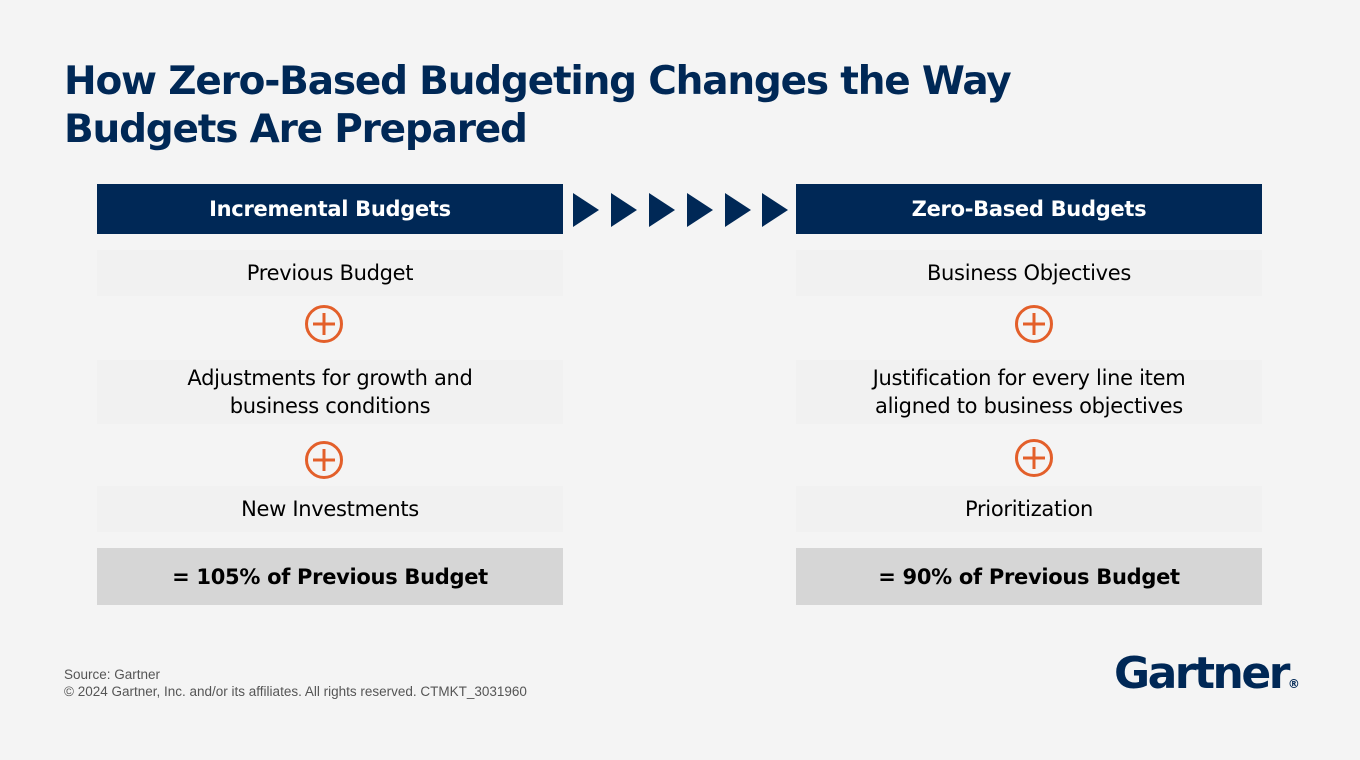 The height and width of the screenshot is (760, 1360). Describe the element at coordinates (1029, 406) in the screenshot. I see `item-label-line-2: aligned to business objectives` at that location.